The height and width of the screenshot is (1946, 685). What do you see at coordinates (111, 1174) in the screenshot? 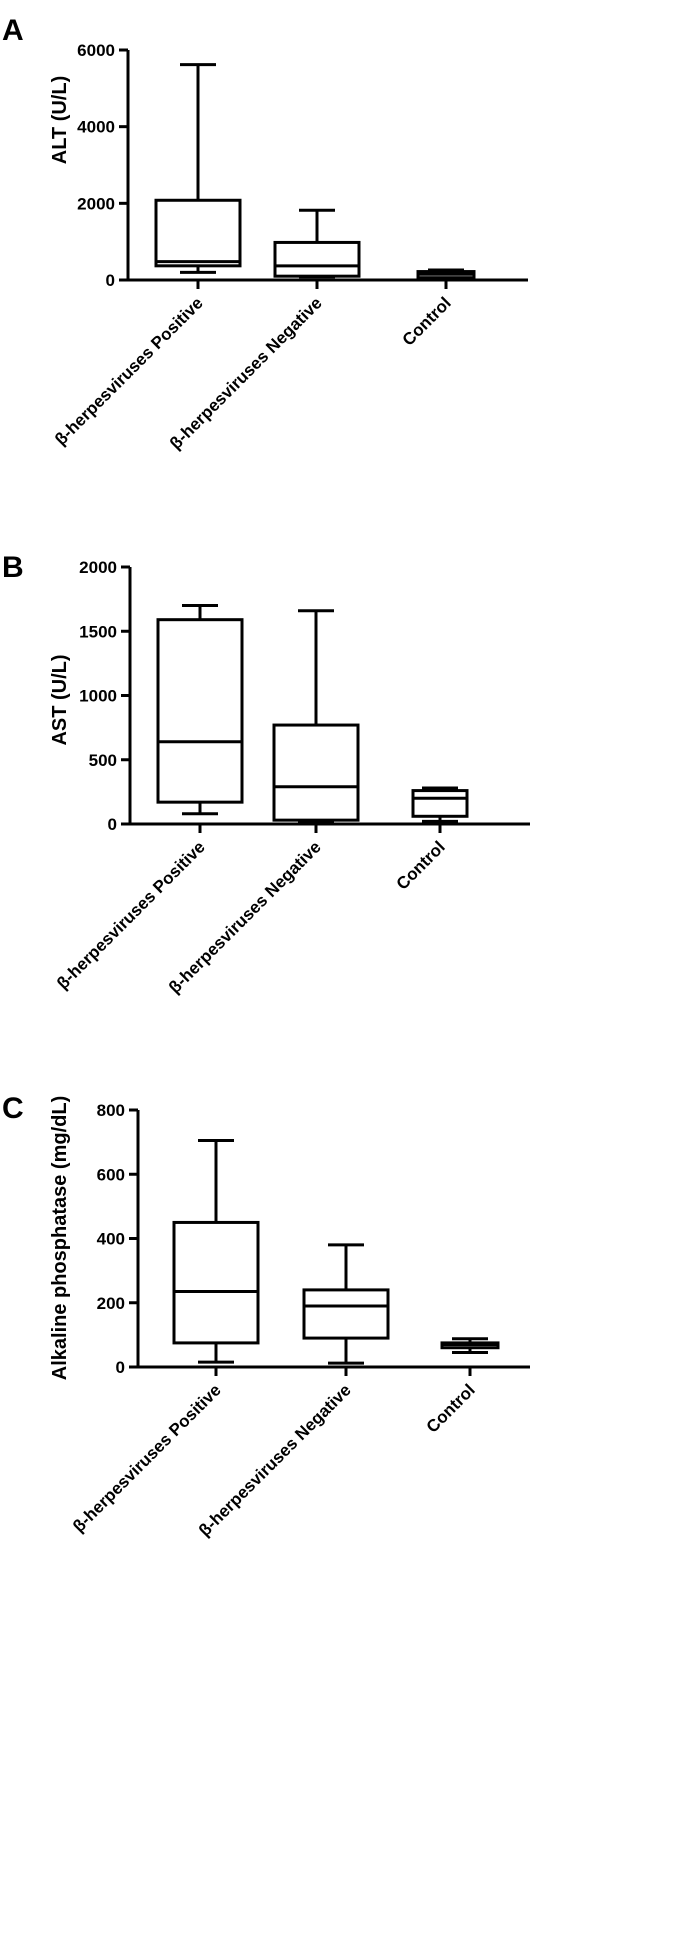
I see `y-tick-label: 600` at bounding box center [111, 1174].